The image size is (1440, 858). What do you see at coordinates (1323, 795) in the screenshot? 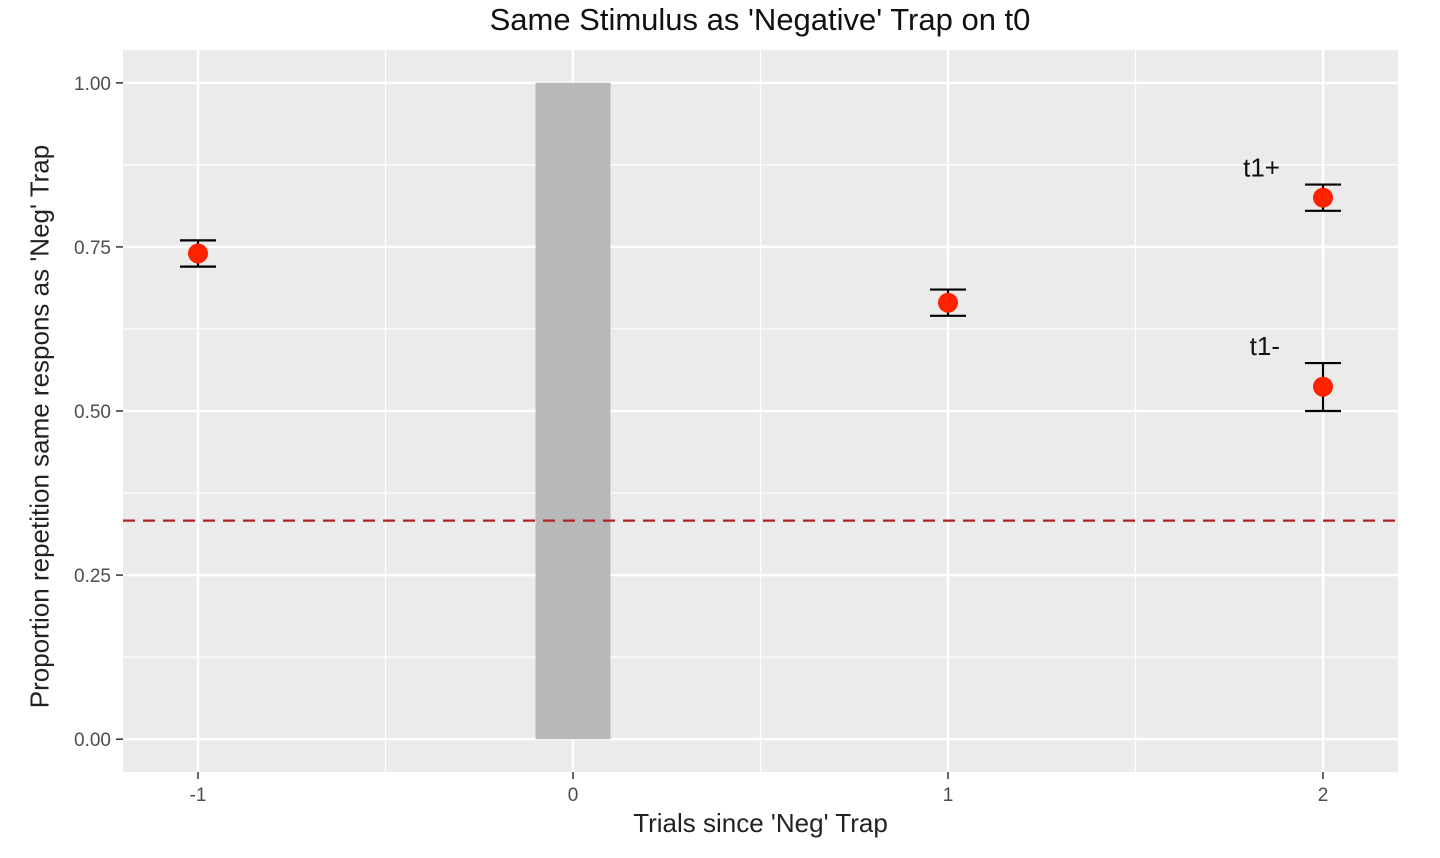
I see `x-tick-label: 2` at bounding box center [1323, 795].